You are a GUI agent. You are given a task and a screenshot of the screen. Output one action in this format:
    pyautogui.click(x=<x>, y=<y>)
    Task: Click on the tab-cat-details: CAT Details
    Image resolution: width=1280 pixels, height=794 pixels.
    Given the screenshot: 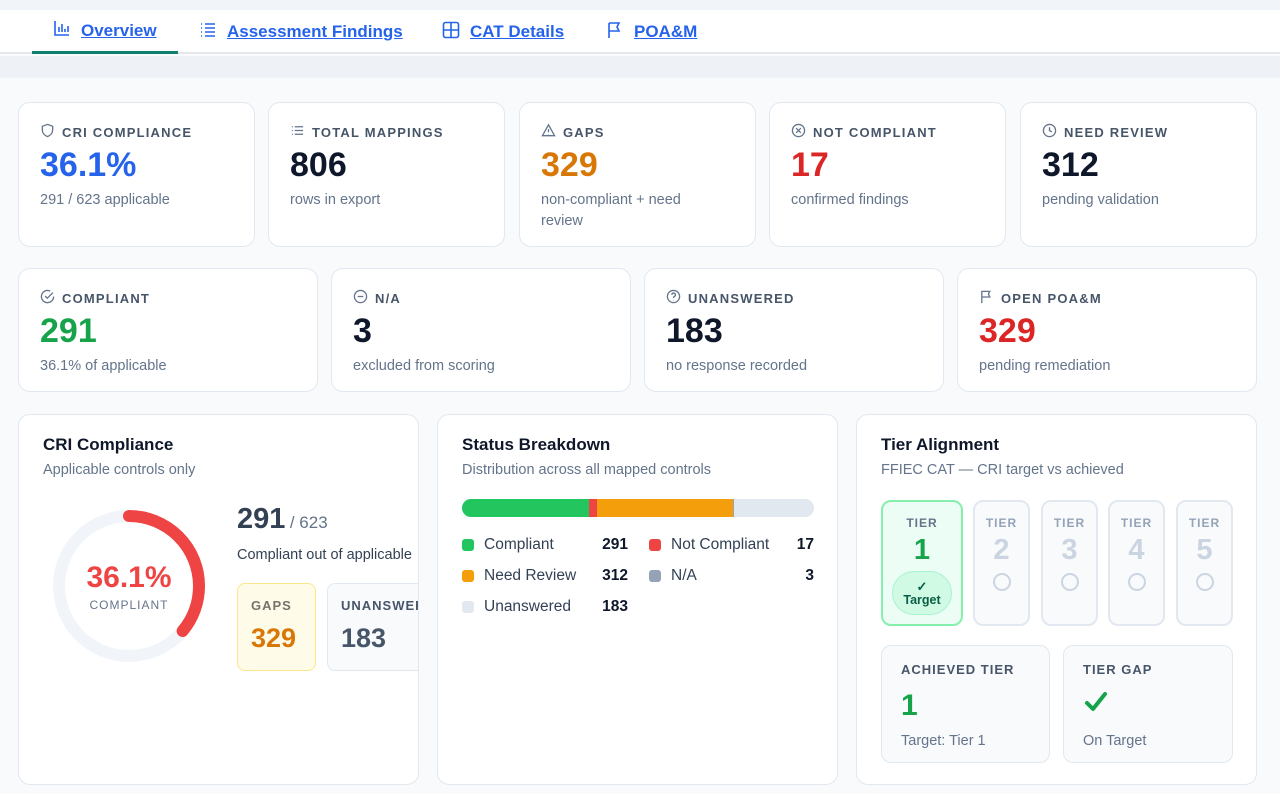 What is the action you would take?
    pyautogui.click(x=502, y=32)
    